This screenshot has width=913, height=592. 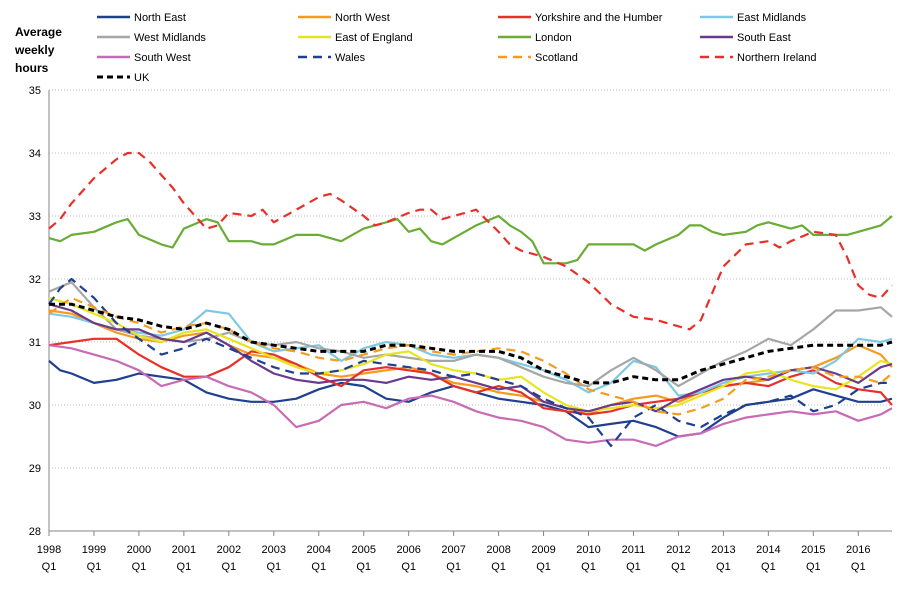 What do you see at coordinates (160, 18) in the screenshot?
I see `legend-label-north-east: North East` at bounding box center [160, 18].